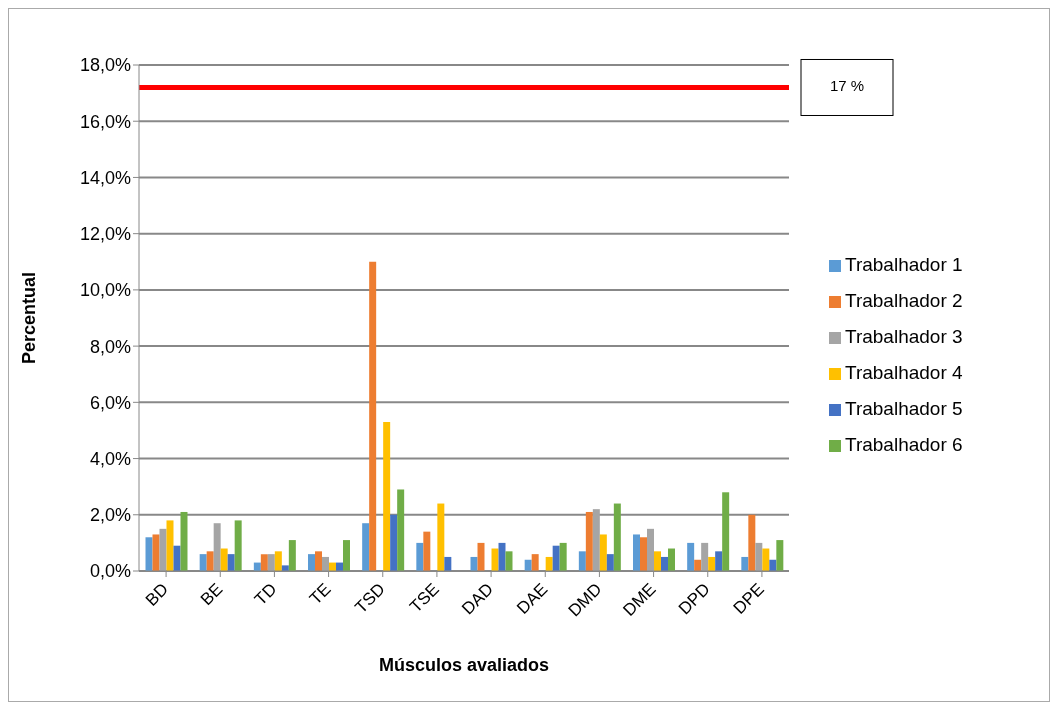 The image size is (1056, 708). I want to click on legend-label: Trabalhador 3, so click(904, 336).